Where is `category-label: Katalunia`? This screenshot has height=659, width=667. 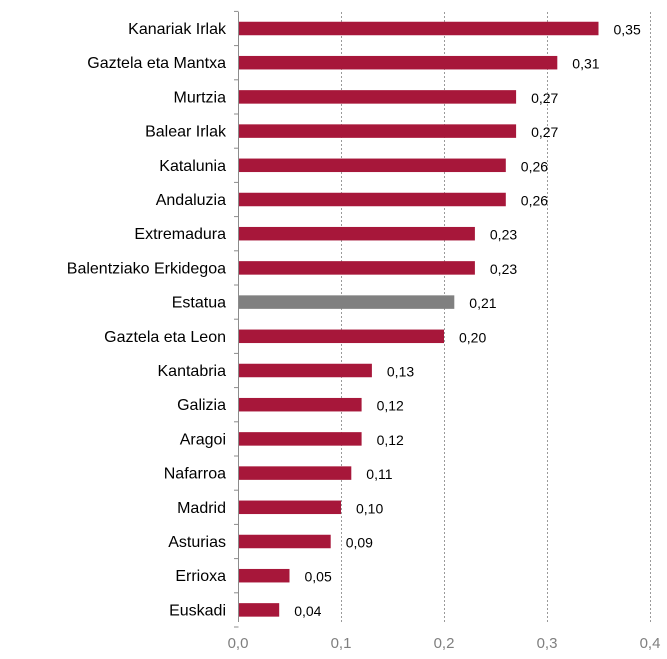
category-label: Katalunia is located at coordinates (192, 166).